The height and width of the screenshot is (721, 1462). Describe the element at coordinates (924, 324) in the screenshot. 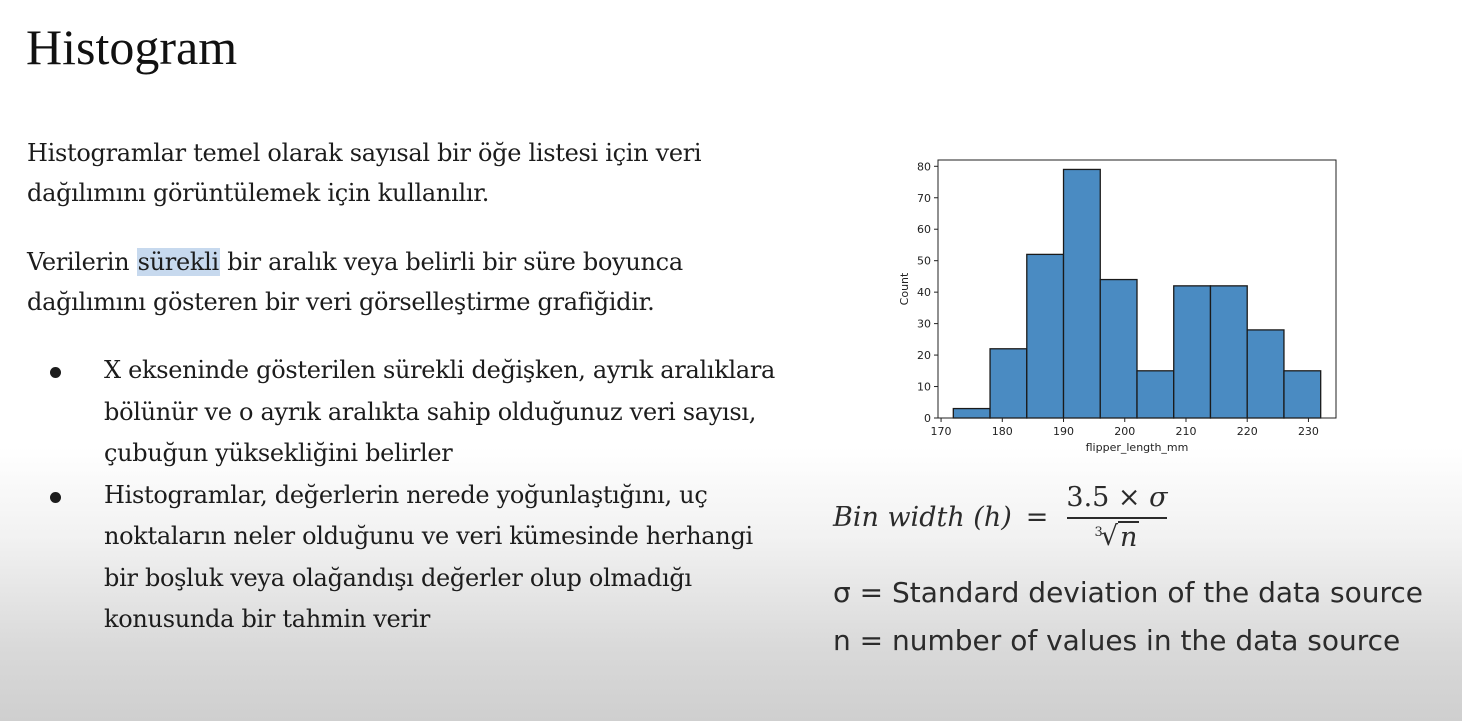

I see `y-tick-label: 30` at that location.